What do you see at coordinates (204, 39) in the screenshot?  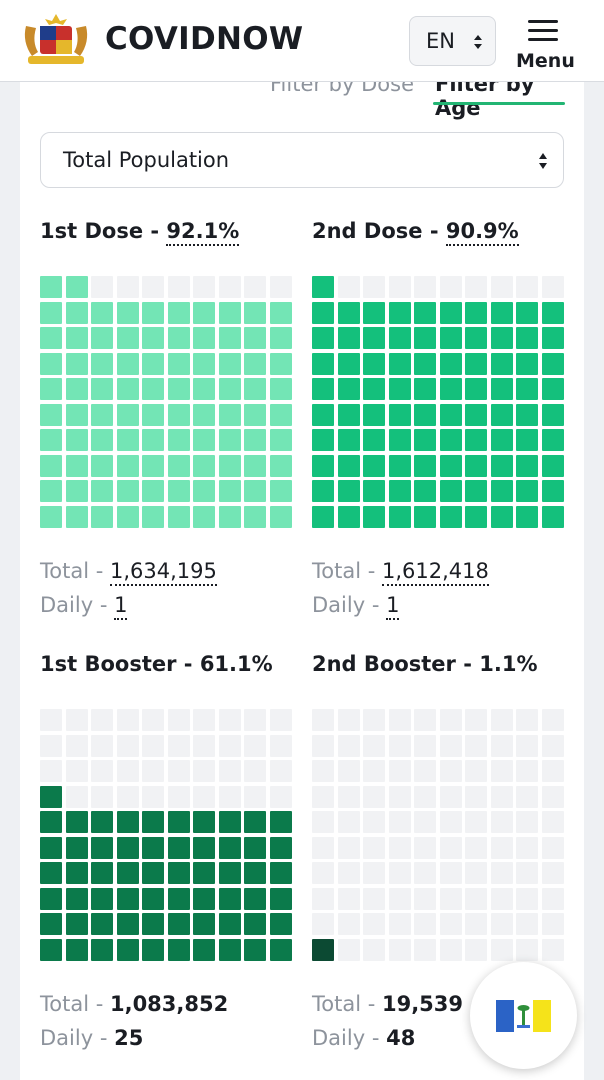 I see `brand-title: COVIDNOW` at bounding box center [204, 39].